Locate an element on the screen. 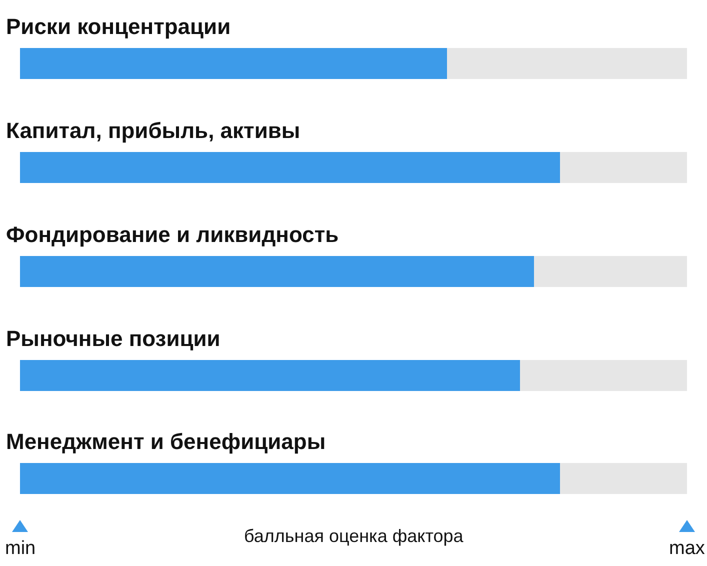  y-tick-label: Рыночные позиции is located at coordinates (113, 338).